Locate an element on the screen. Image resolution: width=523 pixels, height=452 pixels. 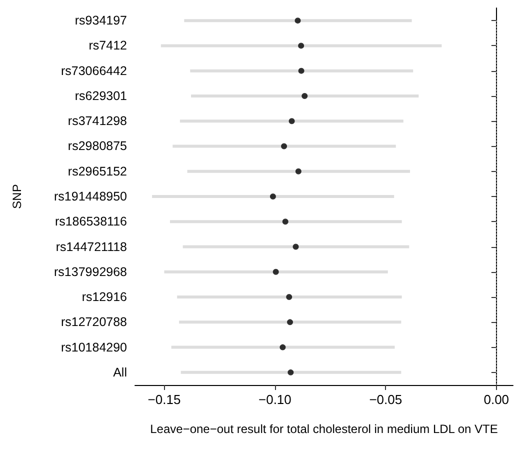
x-axis-title: Leave−one−out result for total cholesterol in medium LDL on VTE is located at coordinates (324, 429).